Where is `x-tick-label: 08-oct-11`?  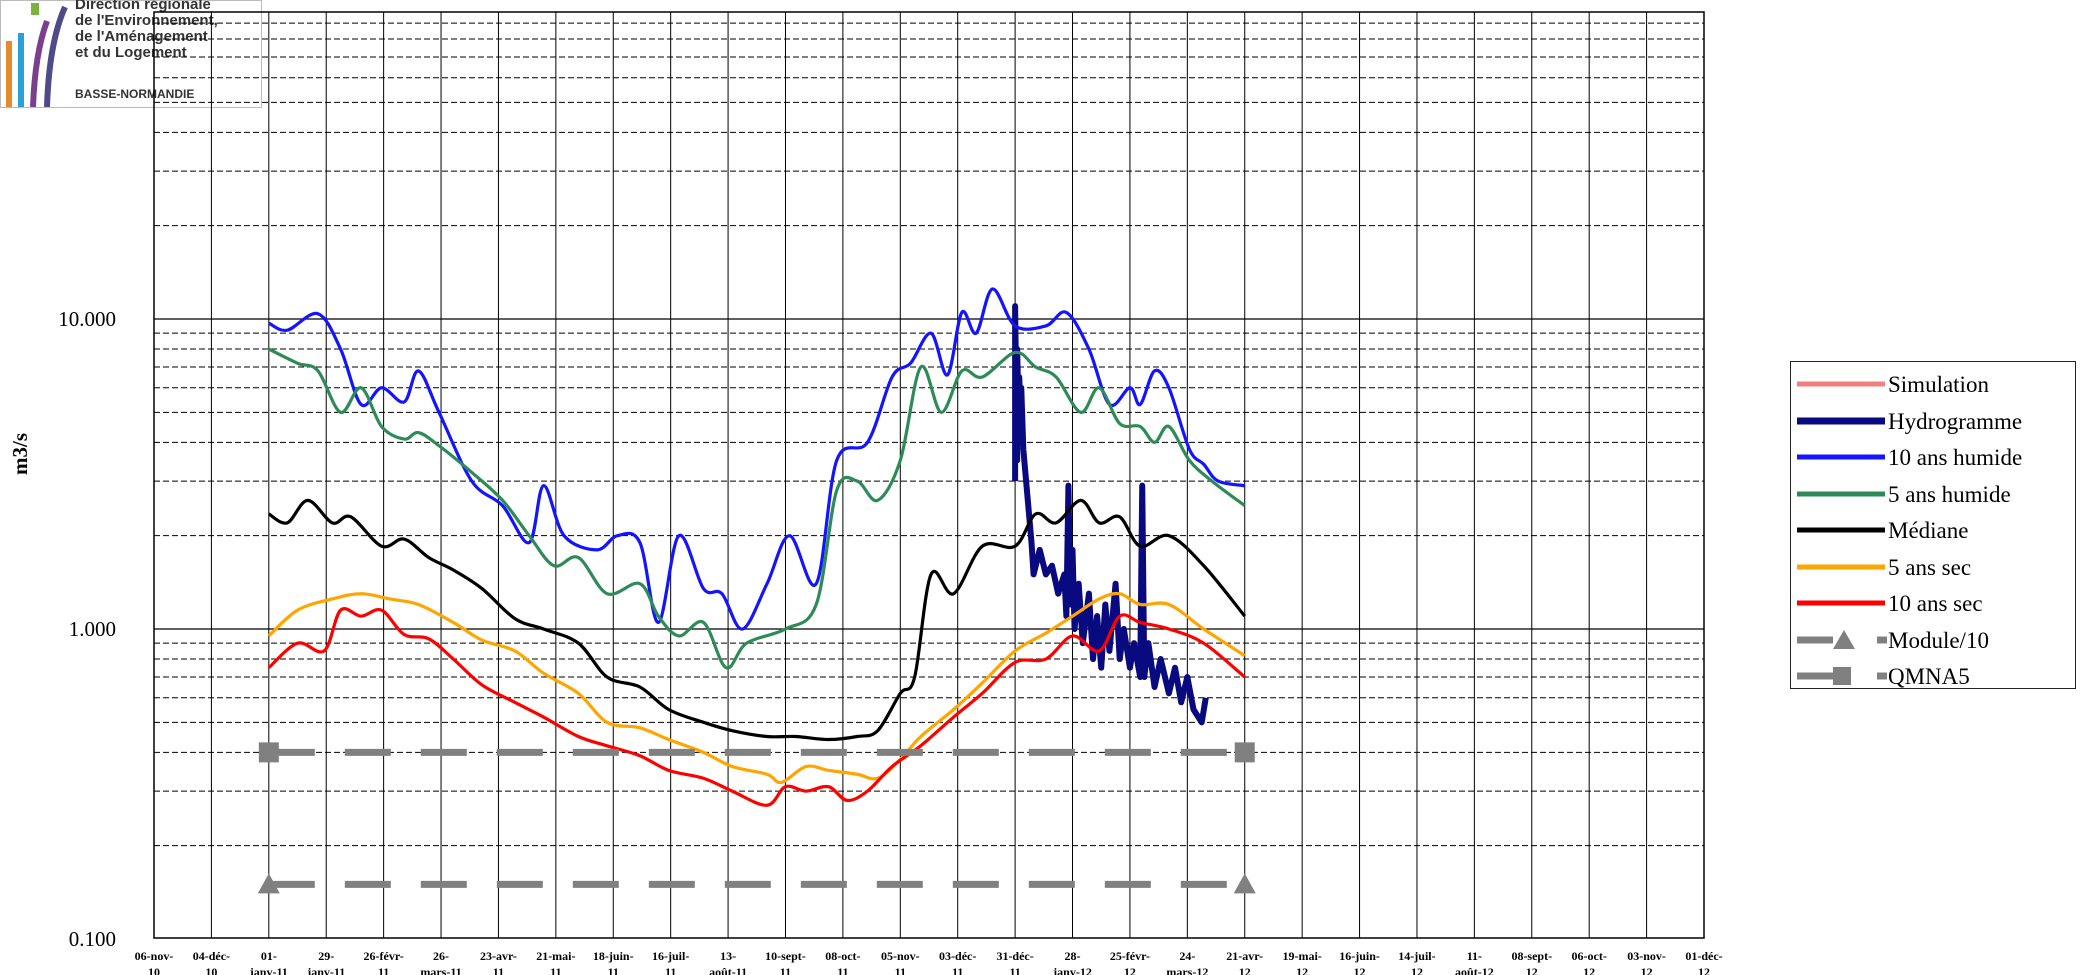
x-tick-label: 08-oct-11 is located at coordinates (842, 962).